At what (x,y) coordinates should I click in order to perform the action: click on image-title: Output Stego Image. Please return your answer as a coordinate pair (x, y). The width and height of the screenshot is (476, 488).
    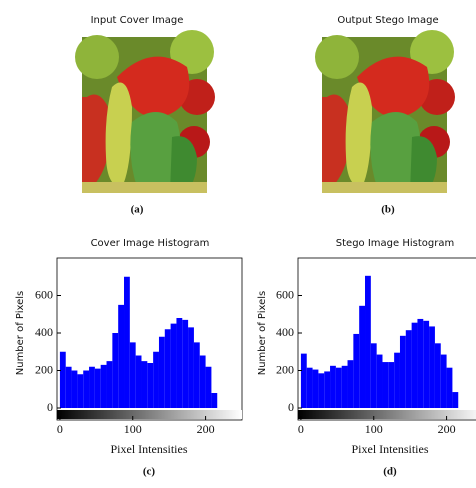
    Looking at the image, I should click on (387, 20).